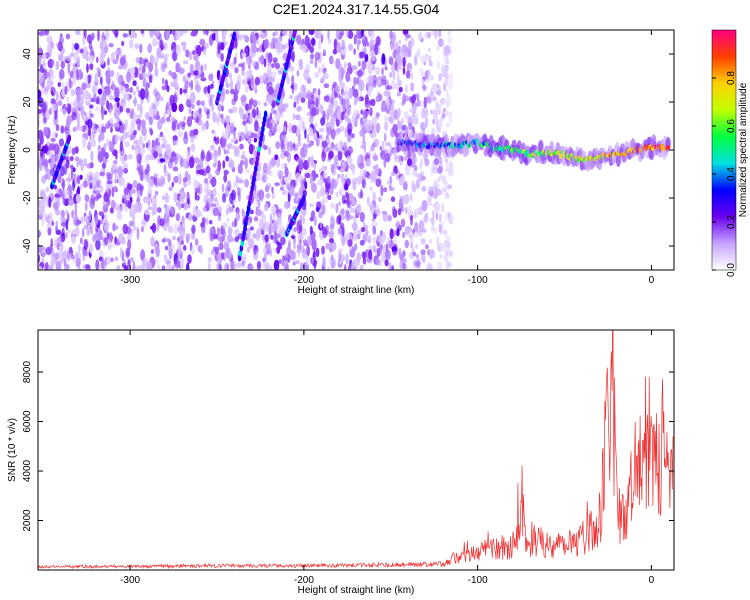 The height and width of the screenshot is (600, 750). I want to click on snr-xlabel: Height of straight line (km), so click(356, 590).